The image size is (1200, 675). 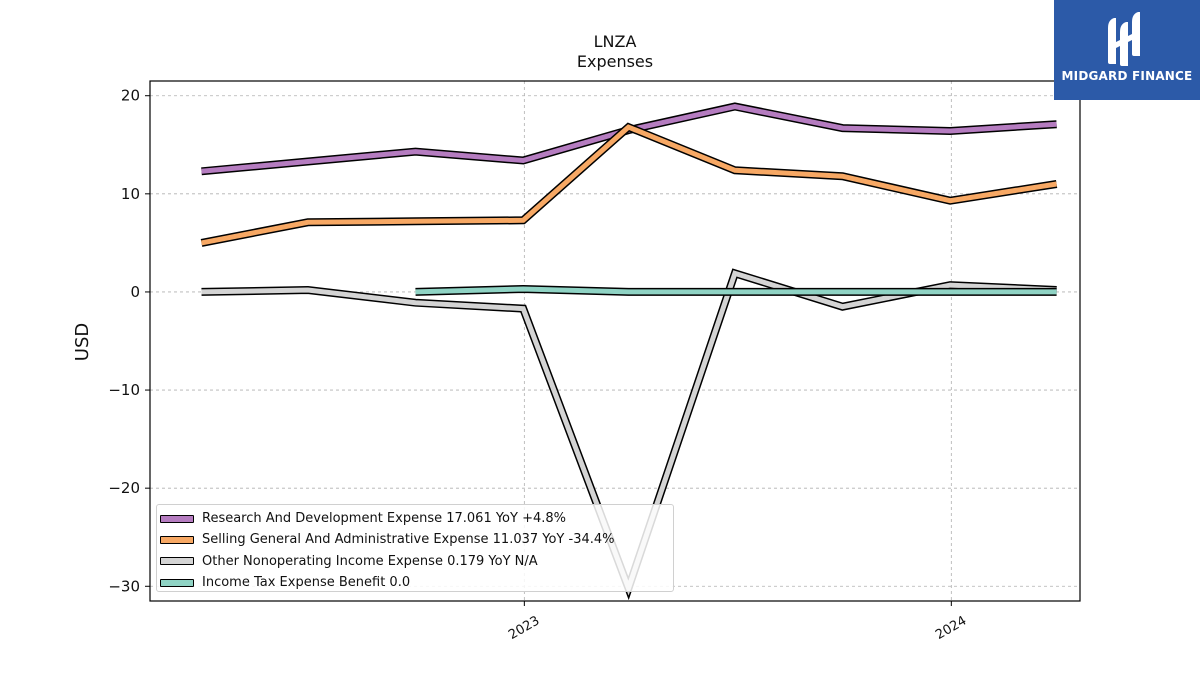 I want to click on y-tick-label: −20, so click(x=124, y=488).